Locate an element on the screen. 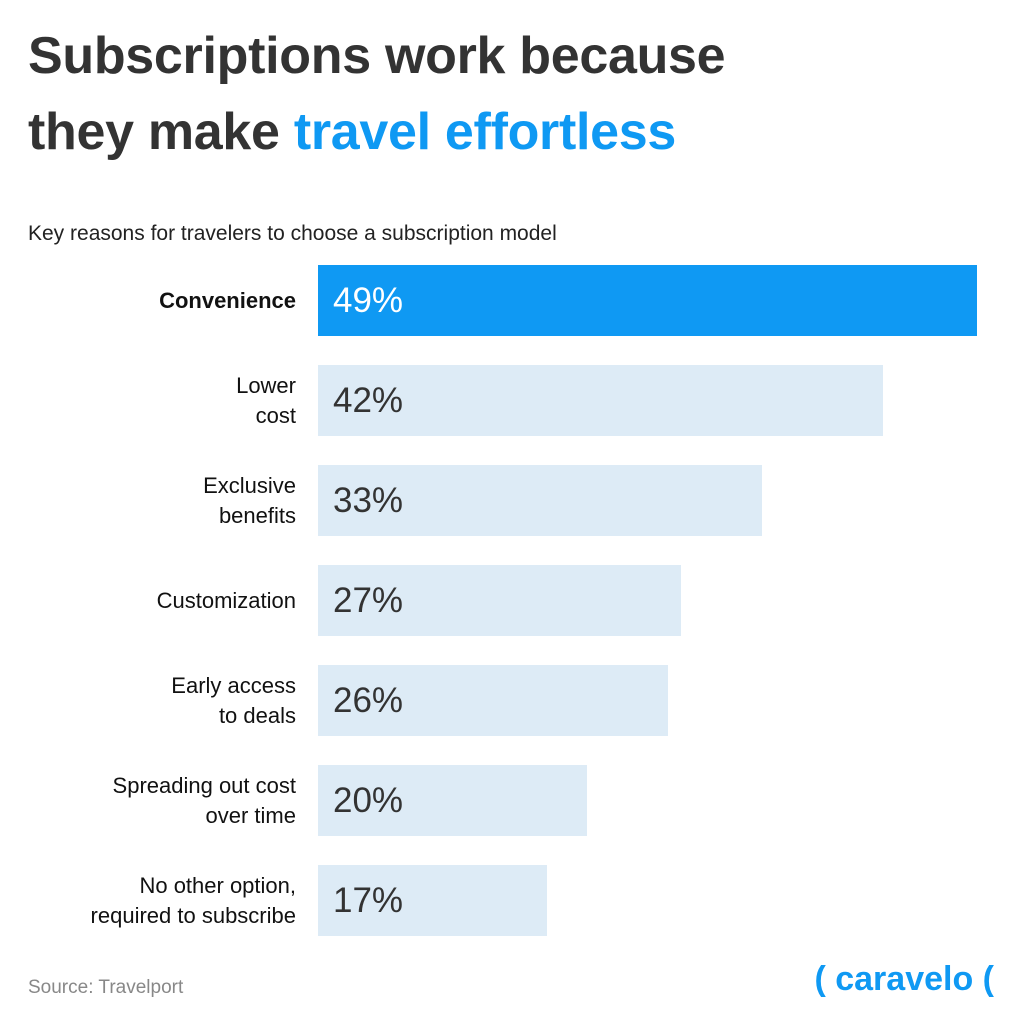 The height and width of the screenshot is (1024, 1024). title-highlight: travel effortless is located at coordinates (485, 132).